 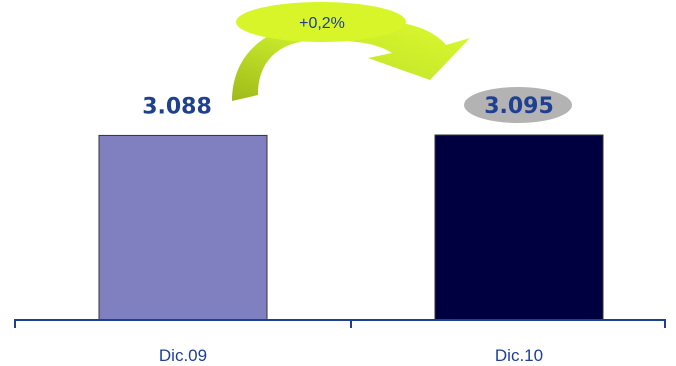 I want to click on growth-label: +0,2%, so click(x=322, y=23).